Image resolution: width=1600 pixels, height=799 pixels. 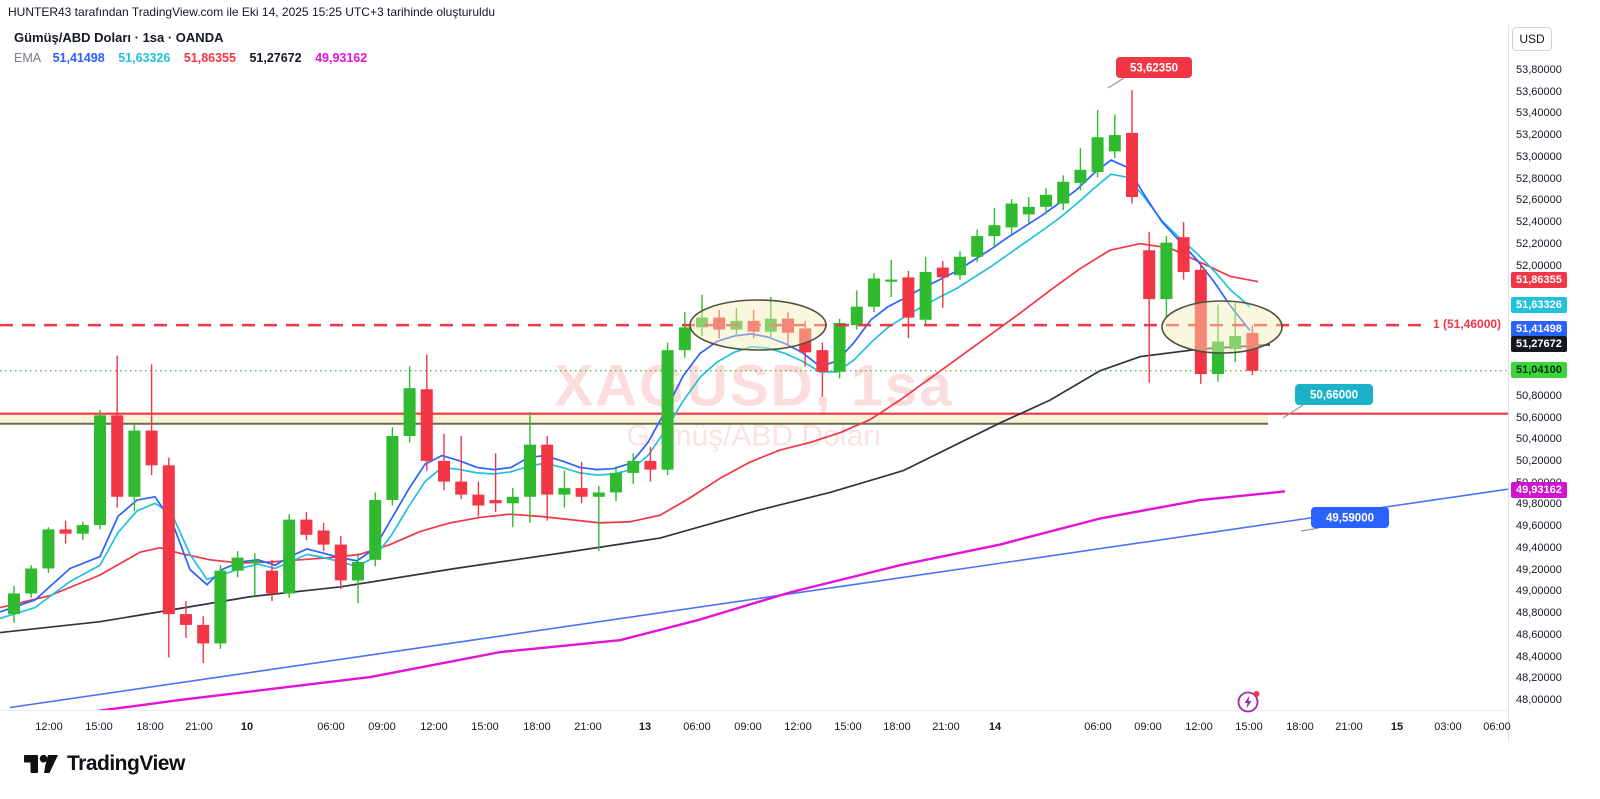 I want to click on price-tick-label: 53,40000, so click(x=1539, y=113).